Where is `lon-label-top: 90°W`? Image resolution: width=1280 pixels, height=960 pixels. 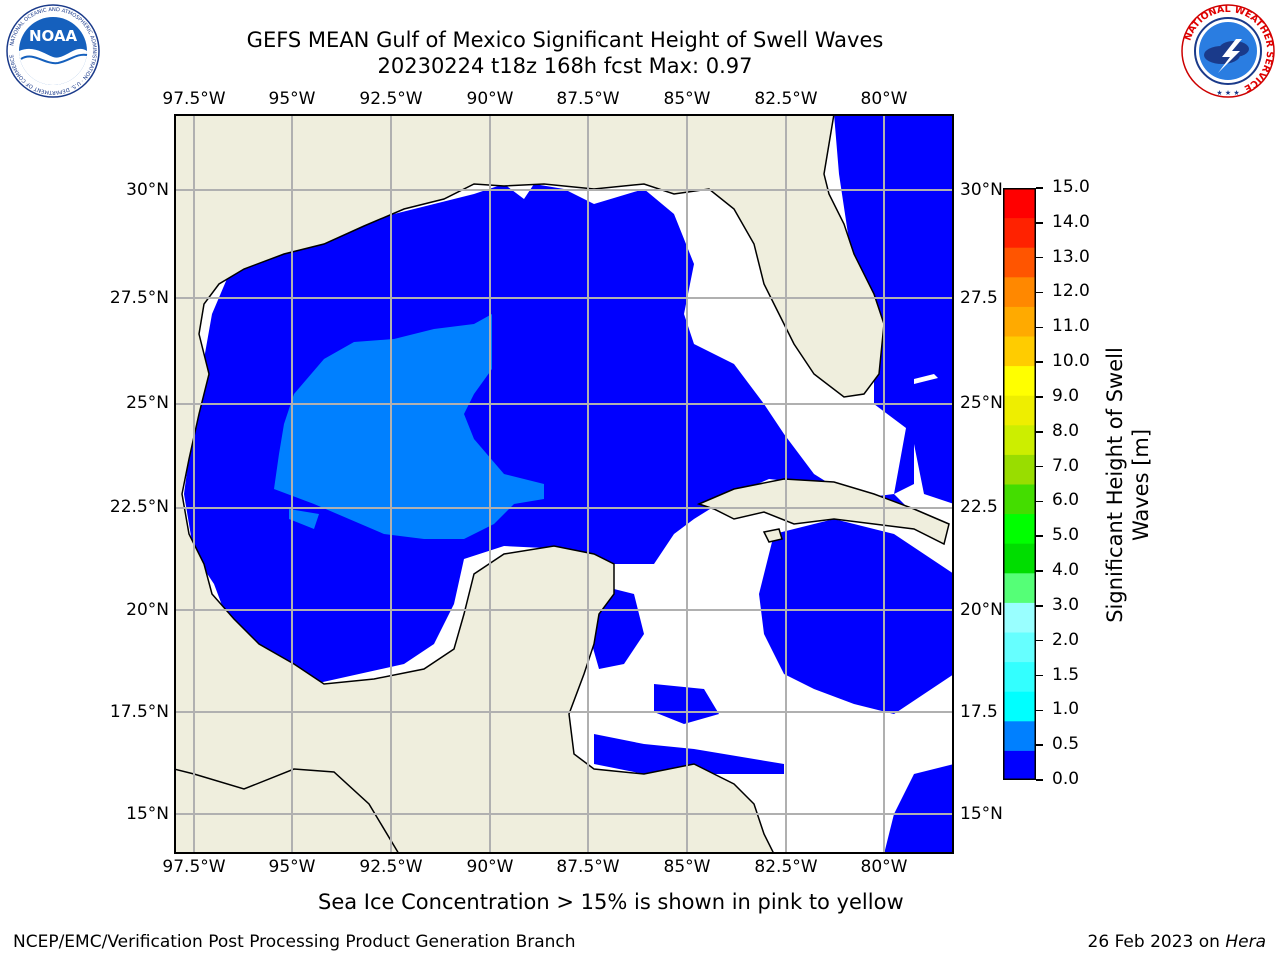 lon-label-top: 90°W is located at coordinates (490, 99).